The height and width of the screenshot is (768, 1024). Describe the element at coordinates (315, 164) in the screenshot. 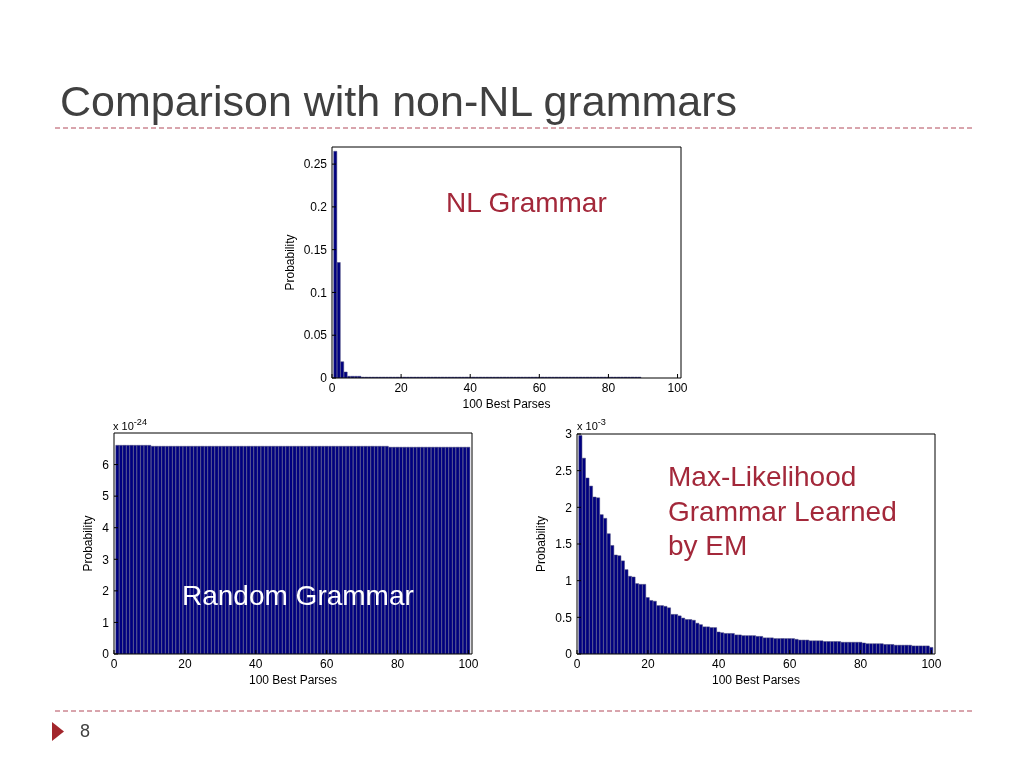

I see `y-tick-label: 0.25` at that location.